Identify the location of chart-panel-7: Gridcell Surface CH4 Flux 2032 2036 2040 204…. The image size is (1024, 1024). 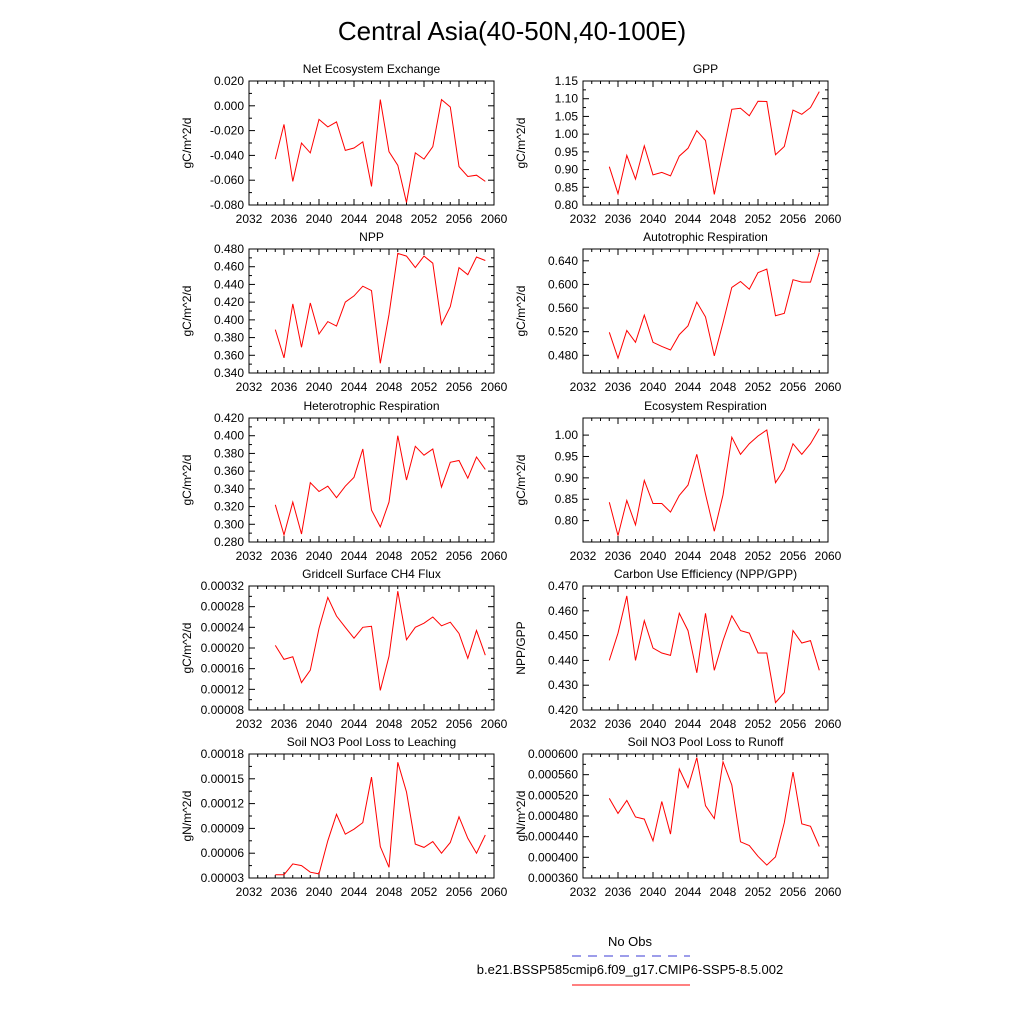
(344, 649).